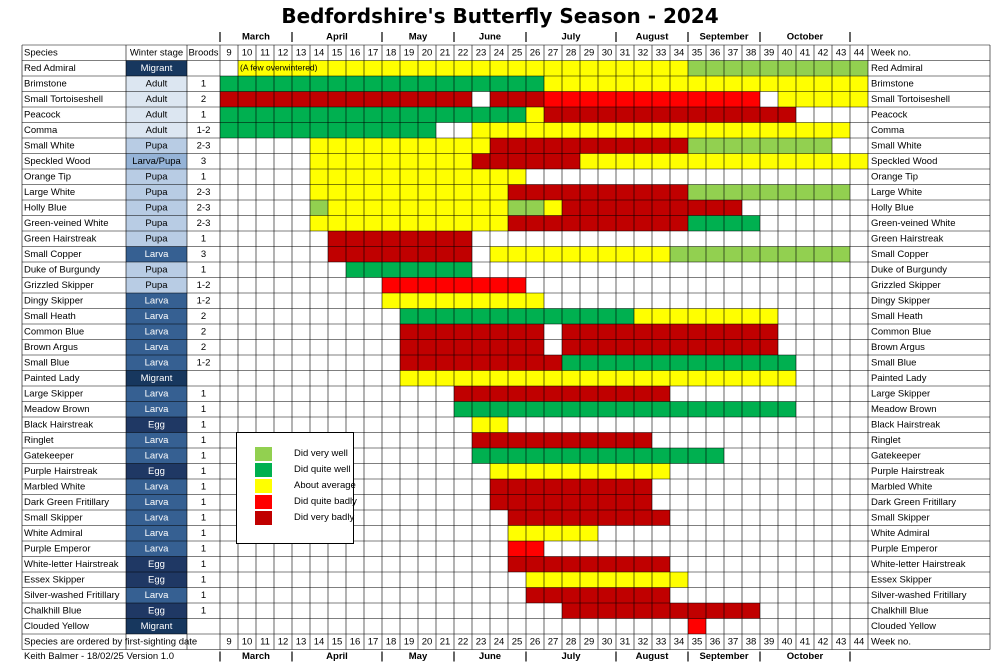  I want to click on week-tick-top: 23, so click(481, 52).